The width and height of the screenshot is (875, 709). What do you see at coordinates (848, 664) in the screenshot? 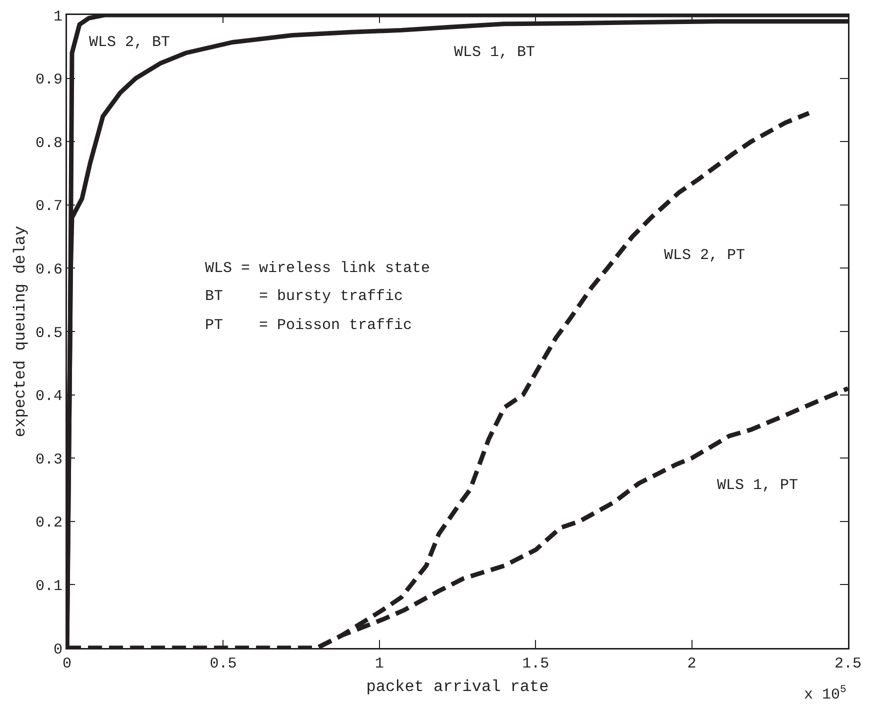
I see `x-tick-label: 2.5` at bounding box center [848, 664].